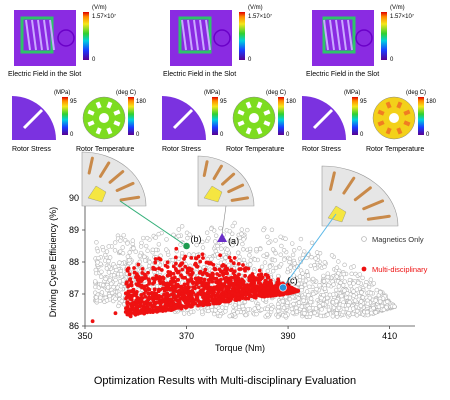  Describe the element at coordinates (181, 149) in the screenshot. I see `stress-caption: Rotor Stress` at that location.